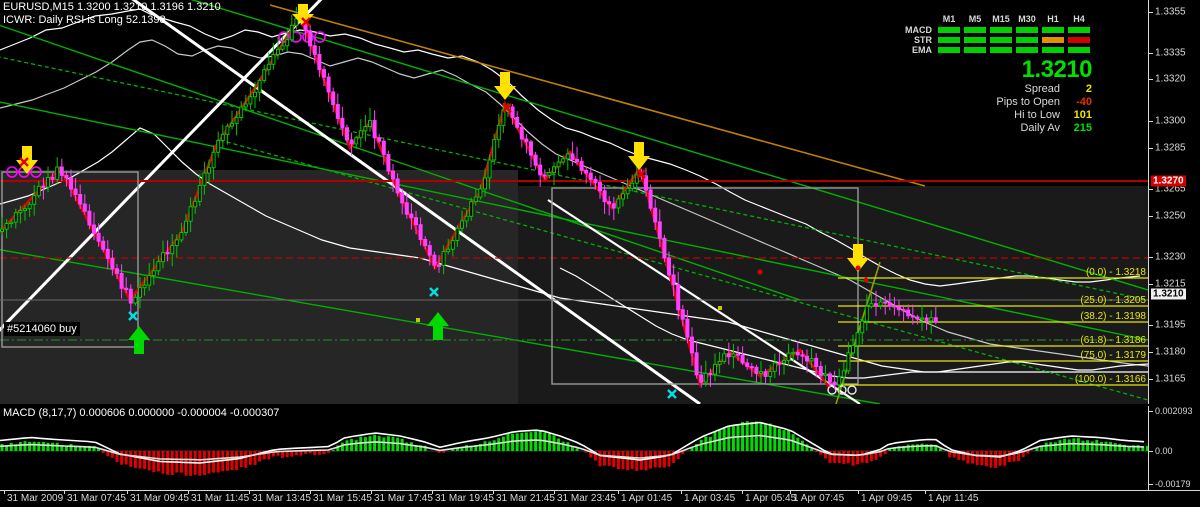 Image resolution: width=1200 pixels, height=507 pixels. I want to click on signal-cell-str-m5, so click(975, 40).